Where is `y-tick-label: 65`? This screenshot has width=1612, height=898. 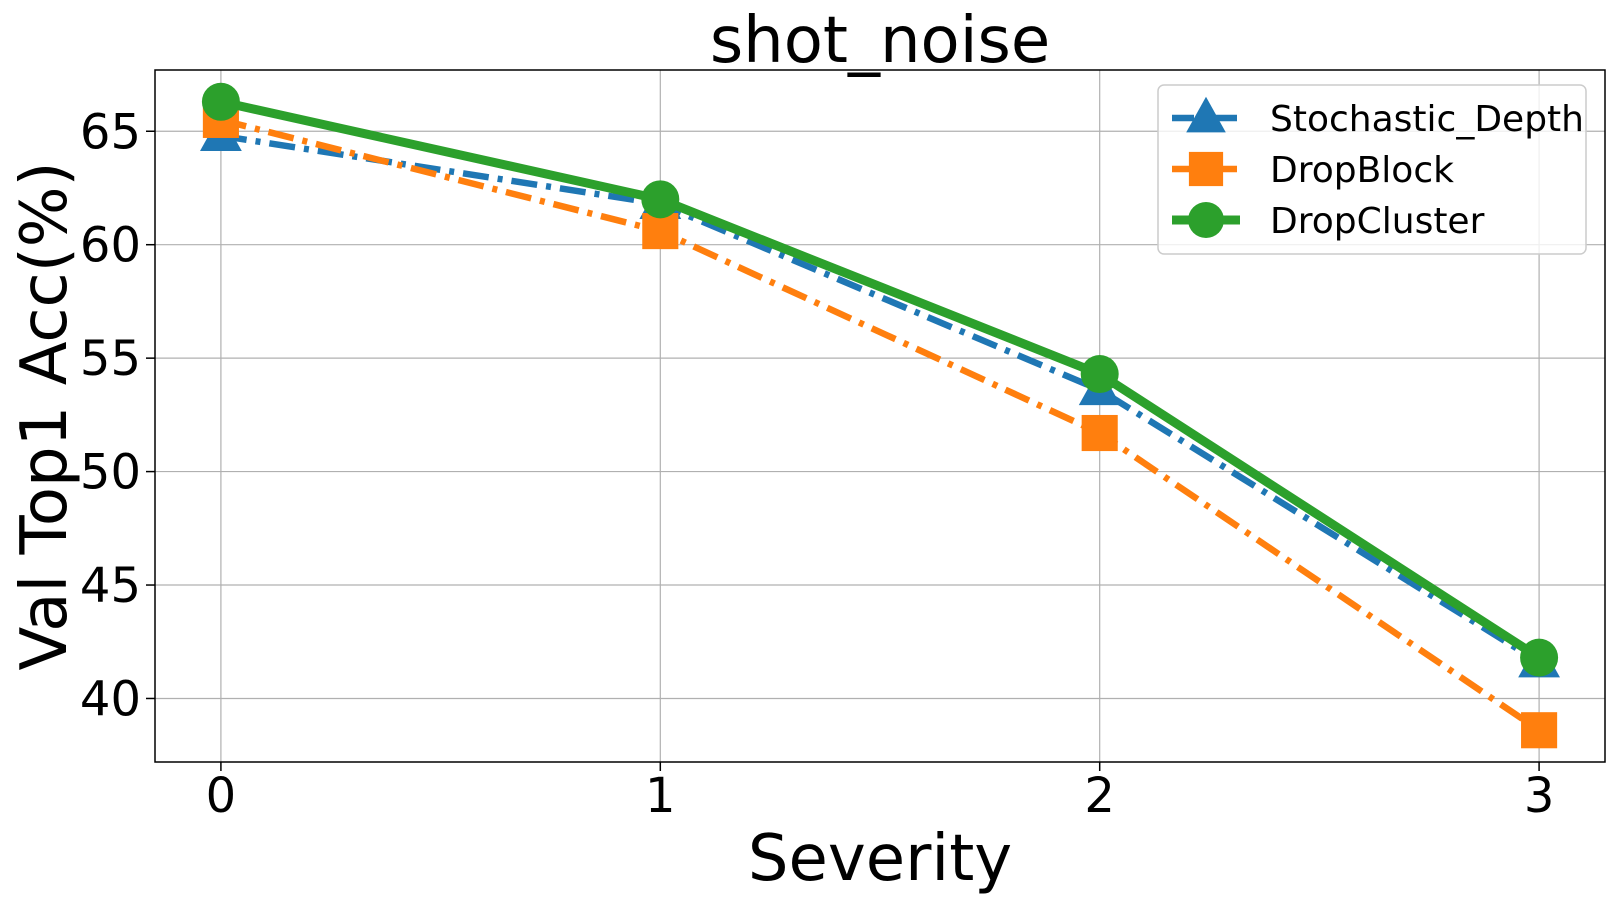
y-tick-label: 65 is located at coordinates (110, 132).